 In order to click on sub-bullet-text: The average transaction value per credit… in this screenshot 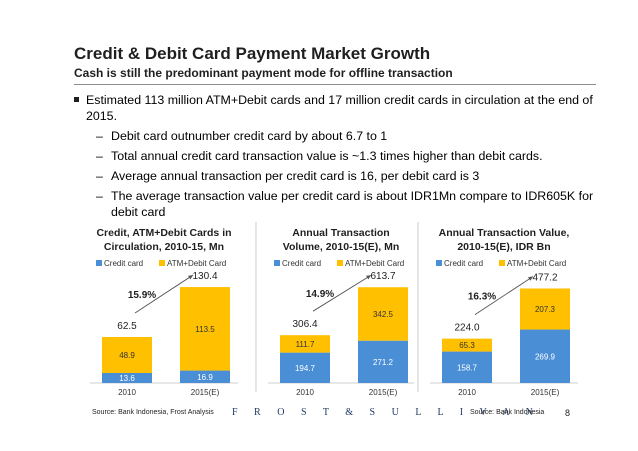, I will do `click(352, 204)`.